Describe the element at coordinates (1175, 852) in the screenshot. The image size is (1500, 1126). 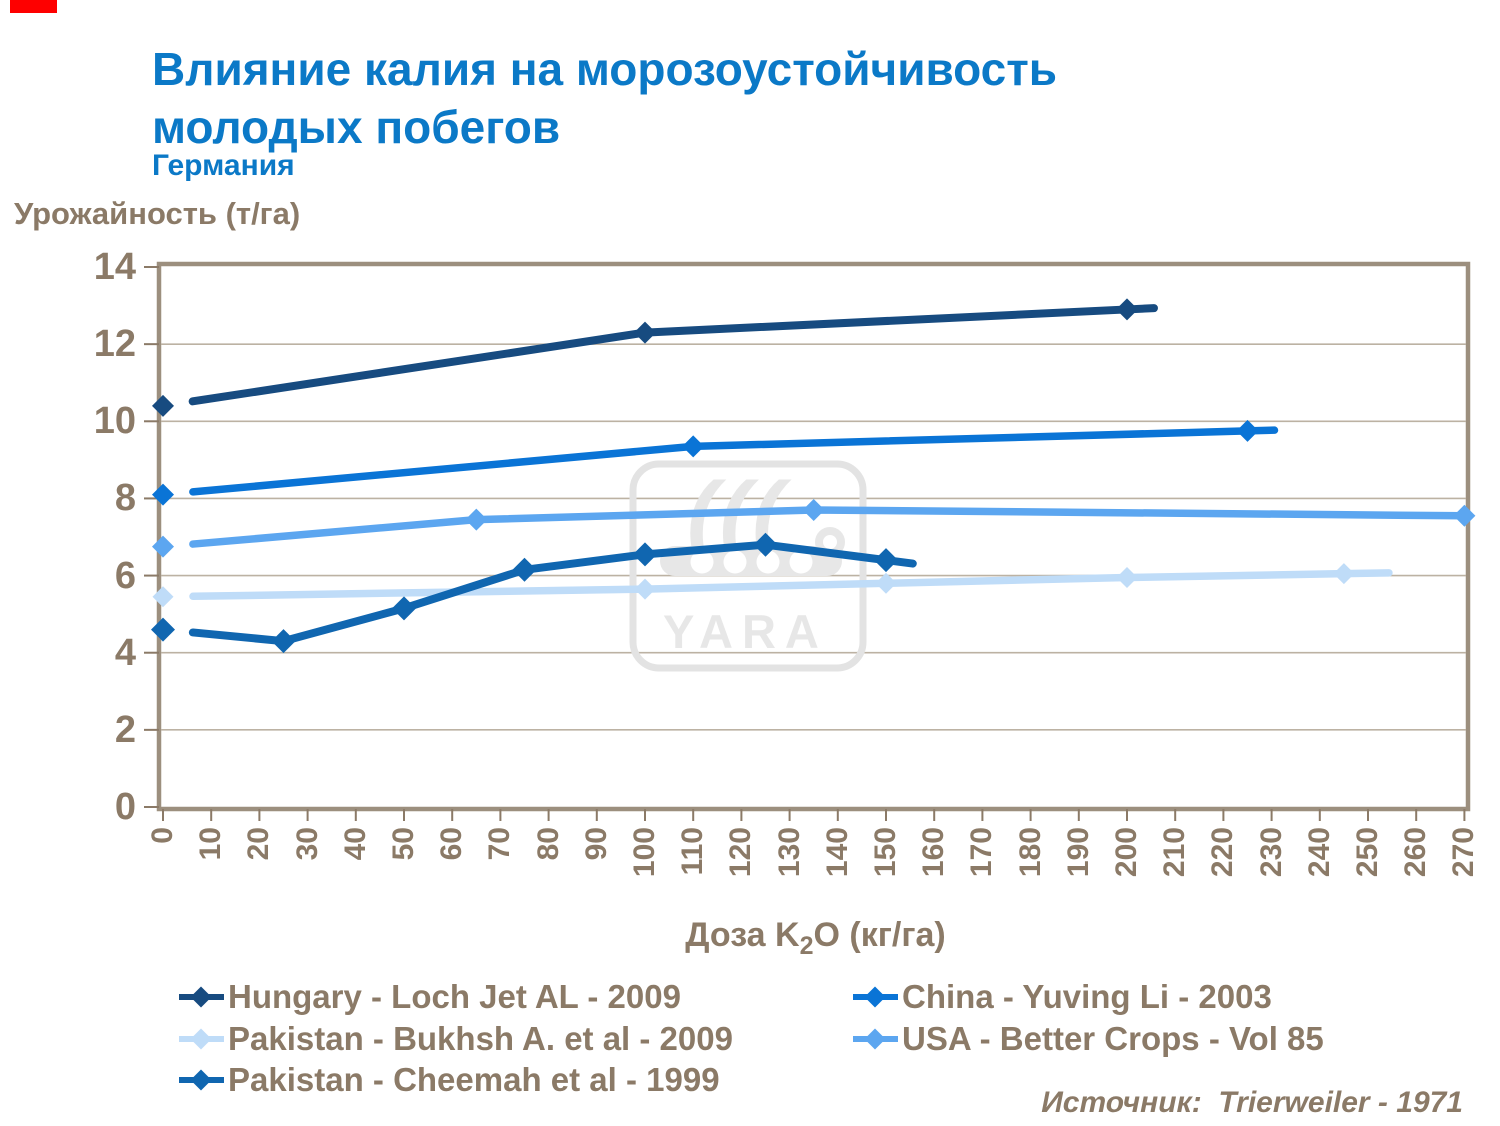
I see `x-tick-label: 210` at that location.